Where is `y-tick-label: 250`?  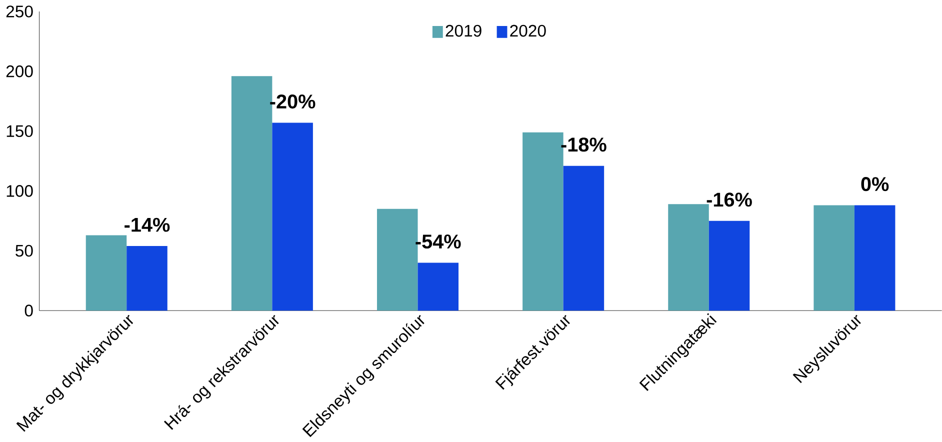
y-tick-label: 250 is located at coordinates (19, 12).